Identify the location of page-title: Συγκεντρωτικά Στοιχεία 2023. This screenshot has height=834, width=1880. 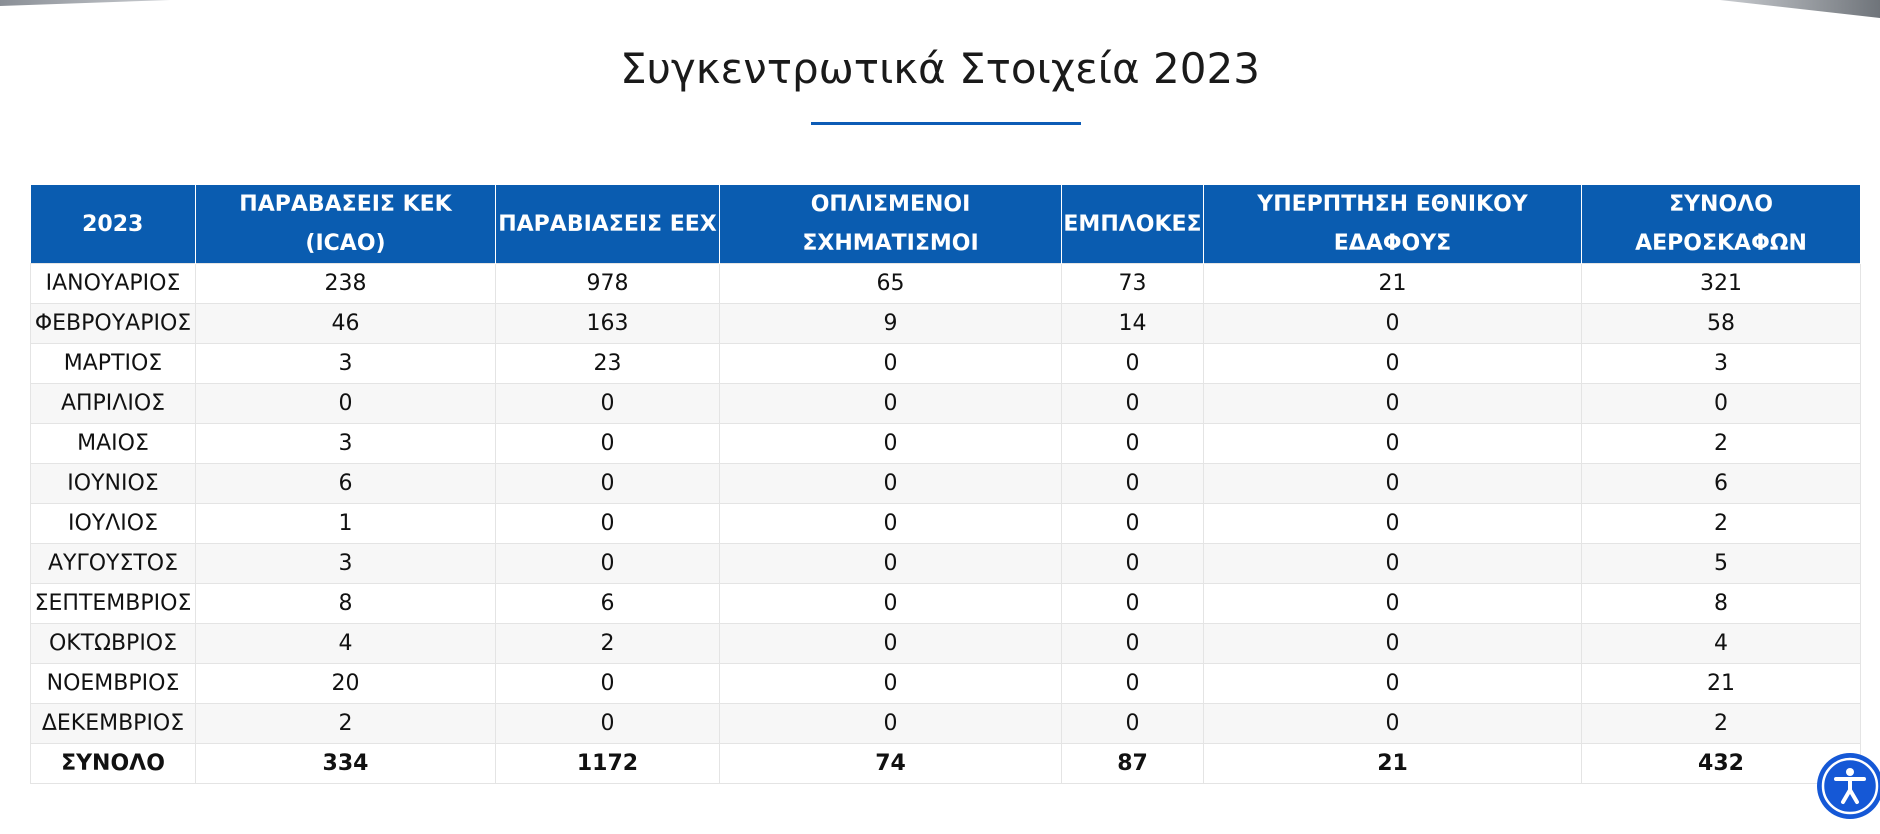
(940, 68).